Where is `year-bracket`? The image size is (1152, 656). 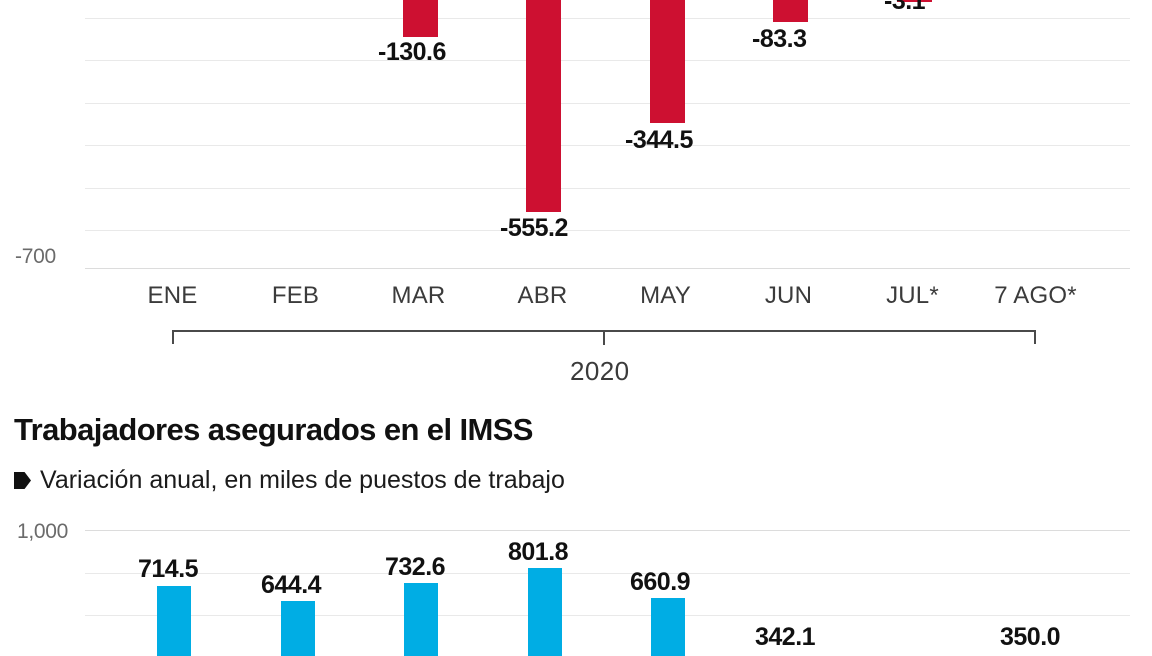 year-bracket is located at coordinates (604, 338).